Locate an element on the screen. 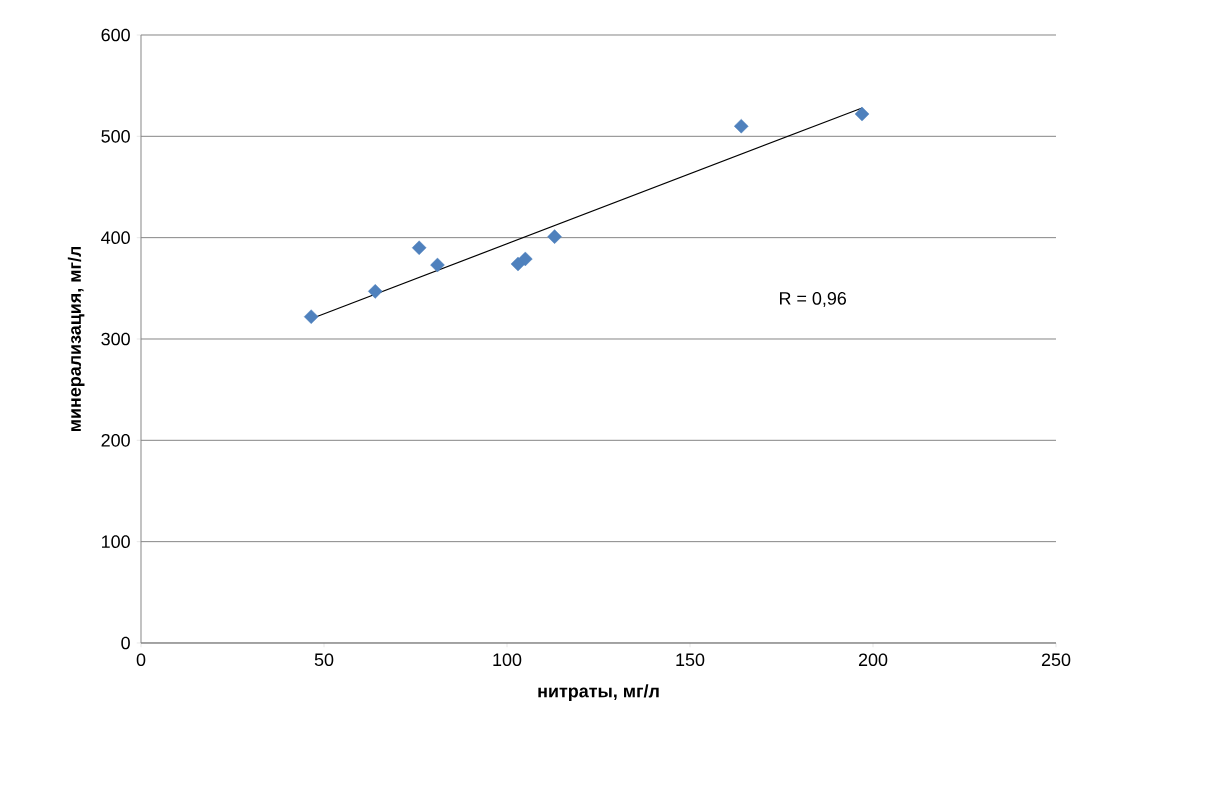 The image size is (1208, 800). x-tick-label: 250 is located at coordinates (1056, 660).